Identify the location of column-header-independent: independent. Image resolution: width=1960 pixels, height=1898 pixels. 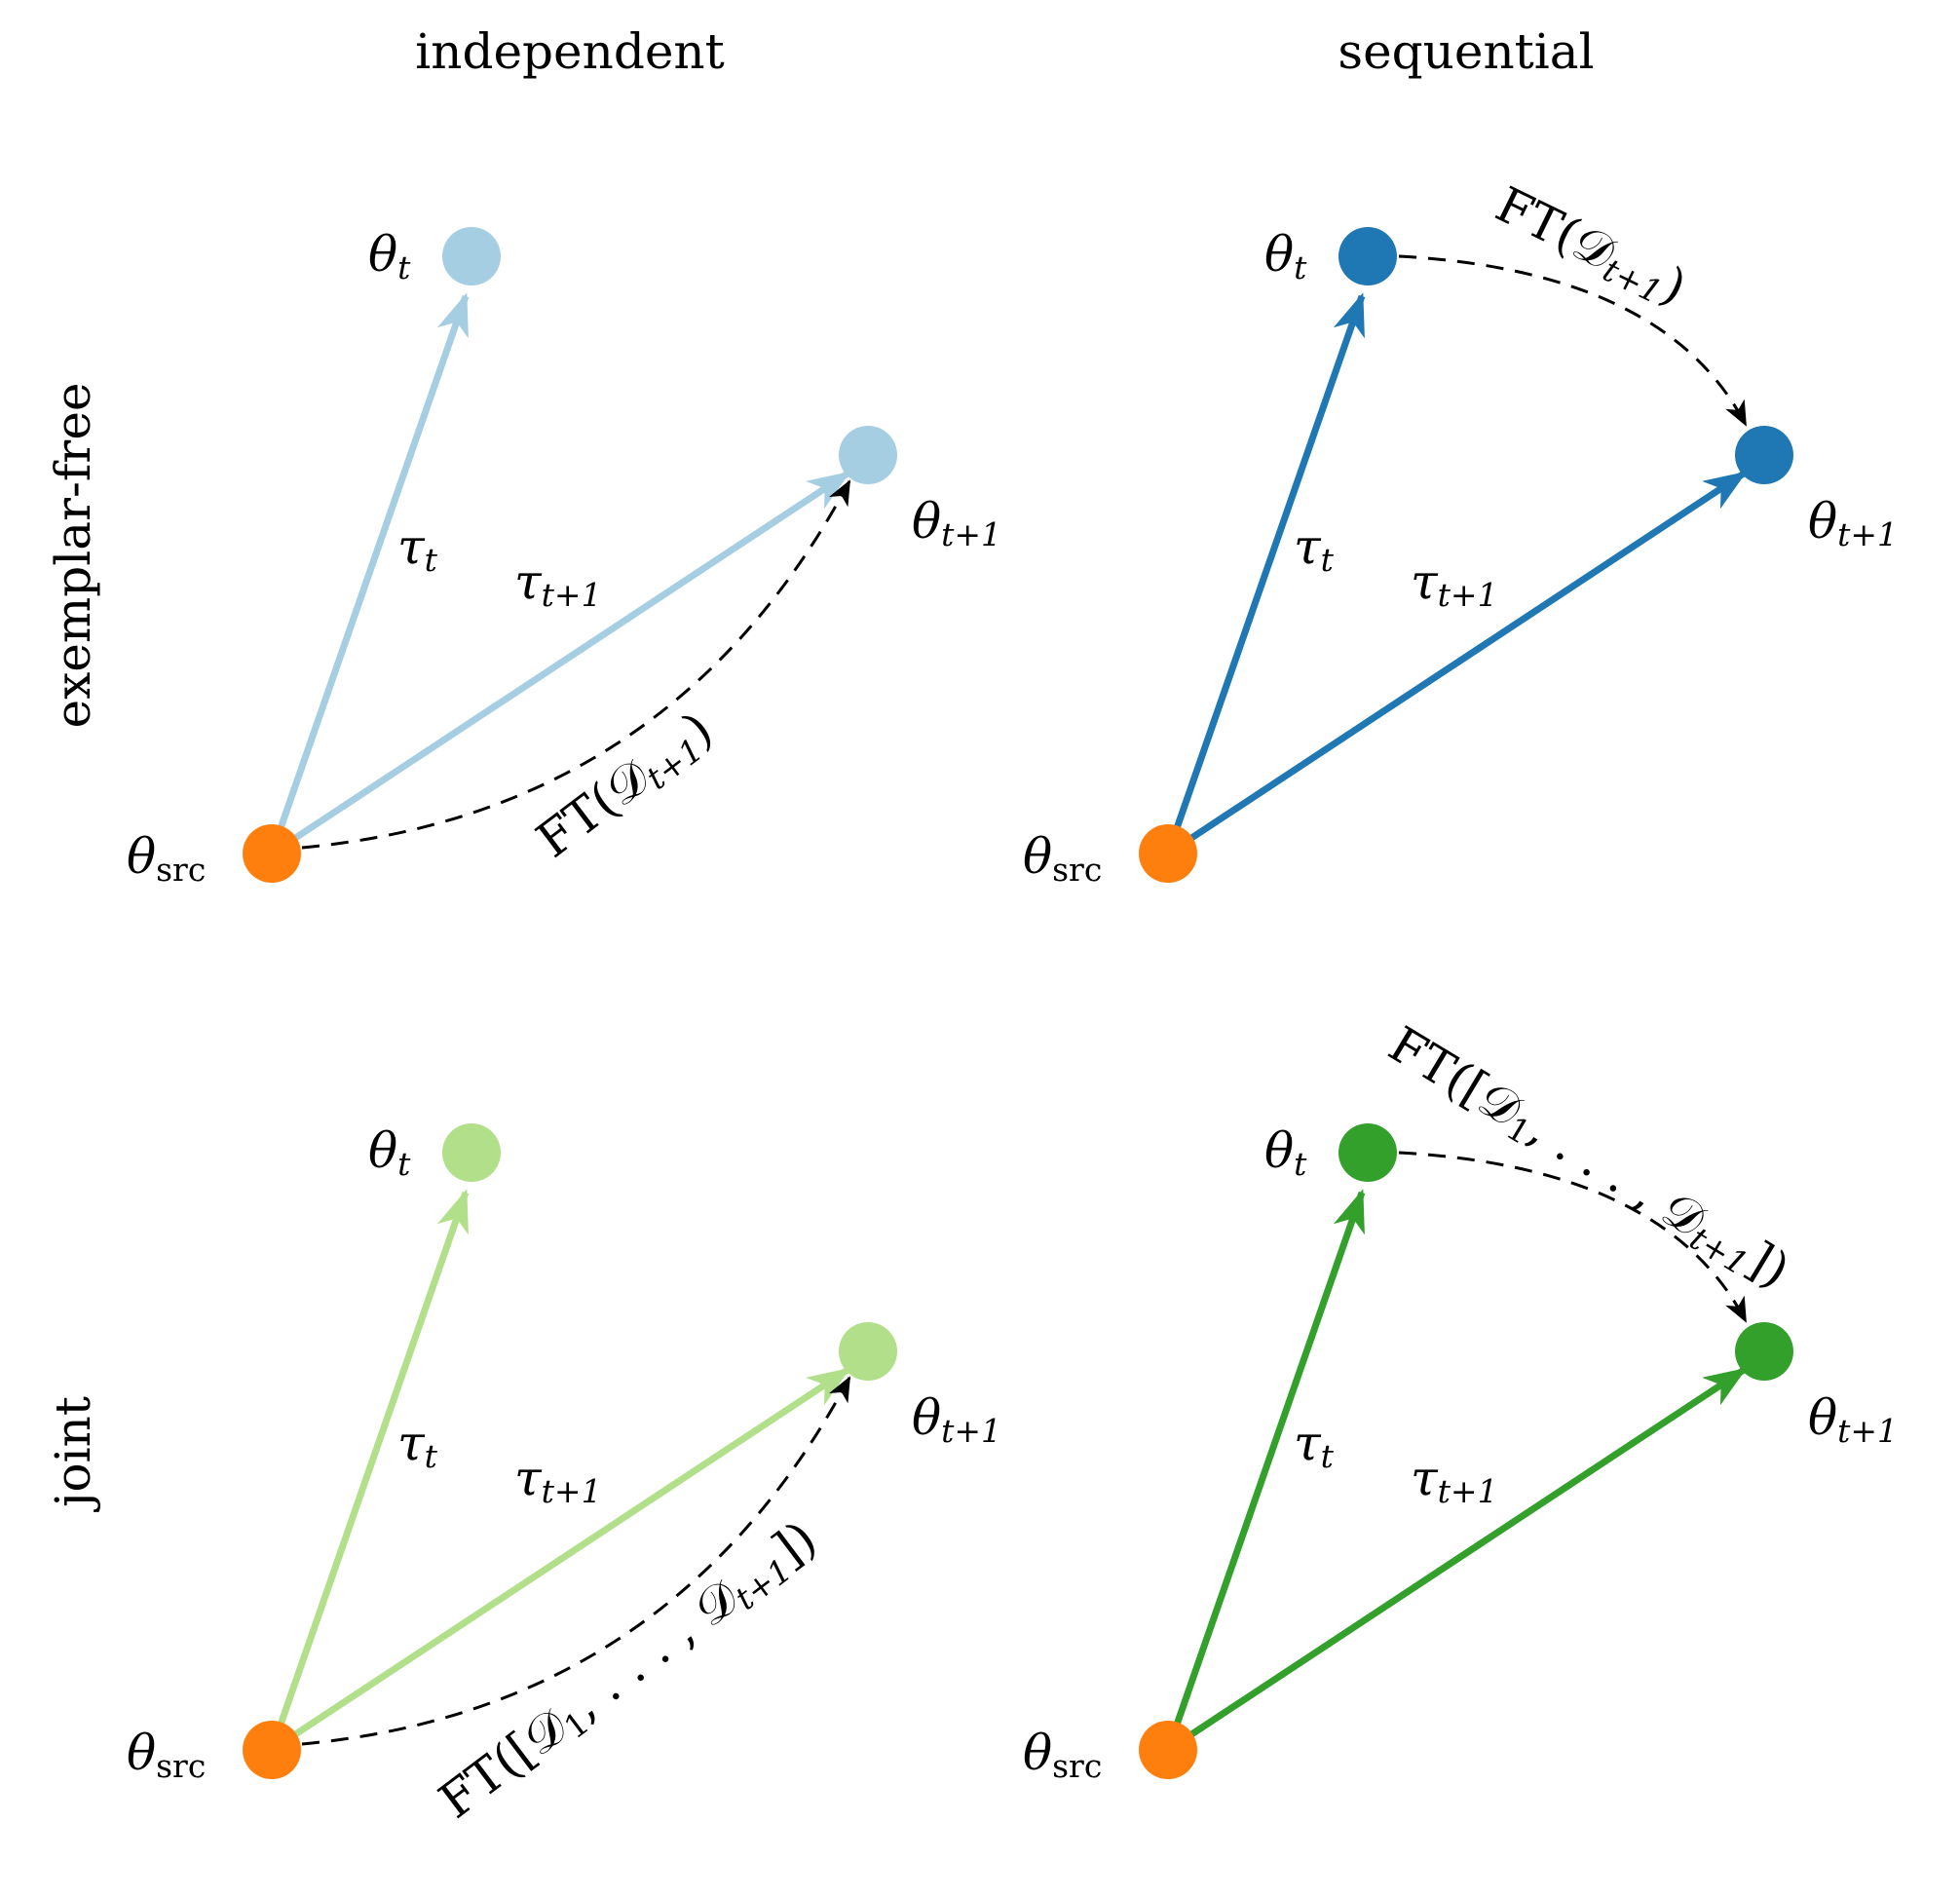
(570, 51).